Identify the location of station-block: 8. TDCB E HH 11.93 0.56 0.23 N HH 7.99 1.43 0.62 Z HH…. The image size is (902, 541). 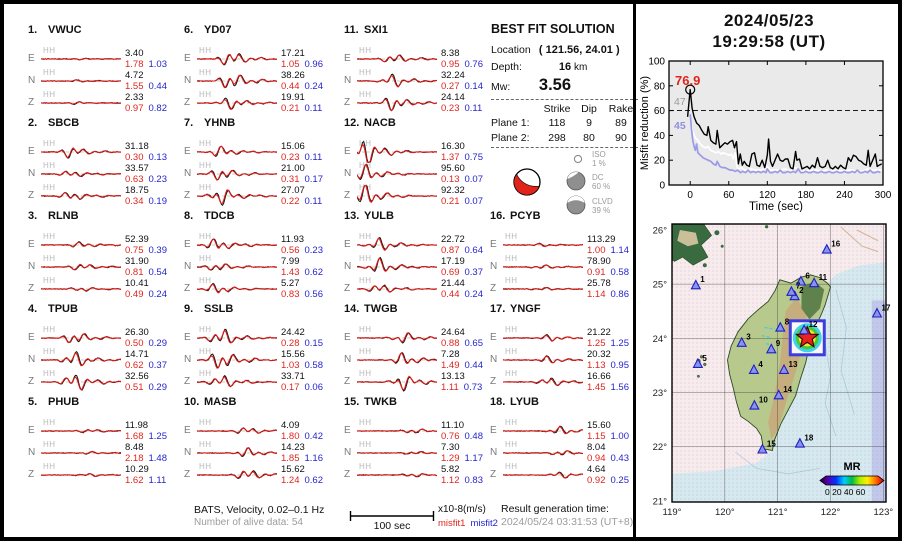
(259, 256).